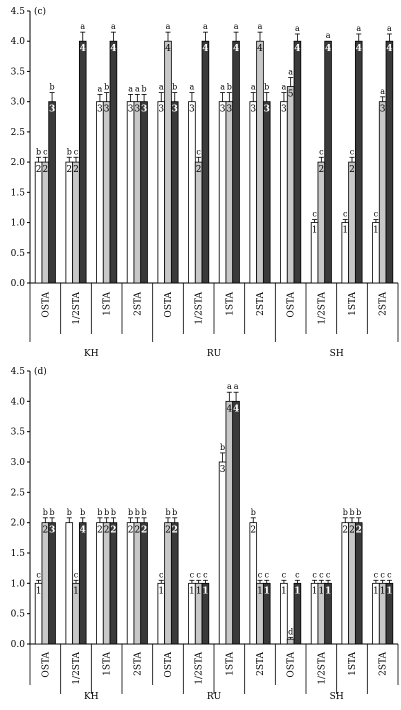 This screenshot has height=710, width=401. What do you see at coordinates (18, 72) in the screenshot?
I see `y-tick-label: 3.5` at bounding box center [18, 72].